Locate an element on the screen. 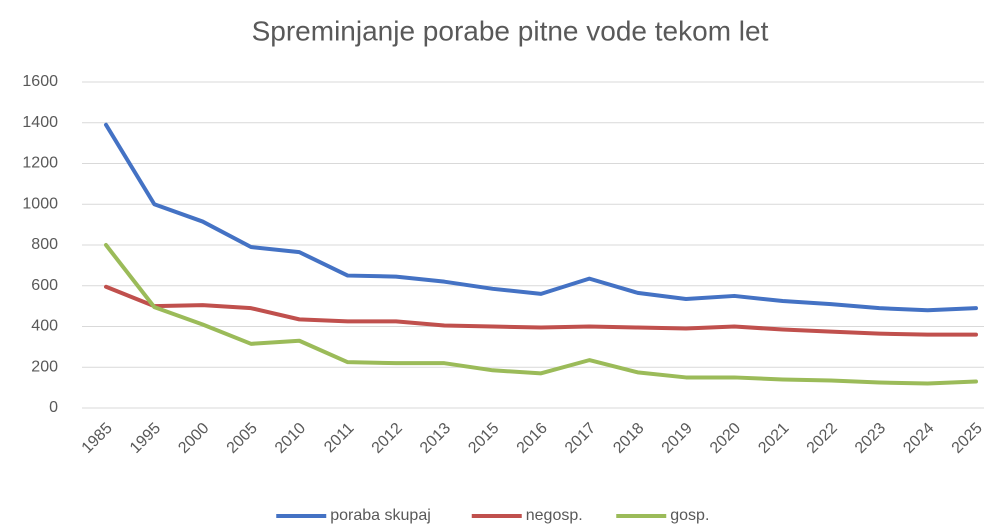 The image size is (988, 531). x-tick-label: 1985 is located at coordinates (97, 438).